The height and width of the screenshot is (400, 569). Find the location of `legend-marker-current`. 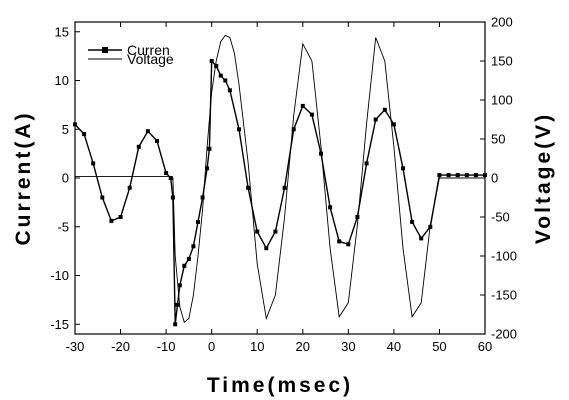

legend-marker-current is located at coordinates (105, 50).